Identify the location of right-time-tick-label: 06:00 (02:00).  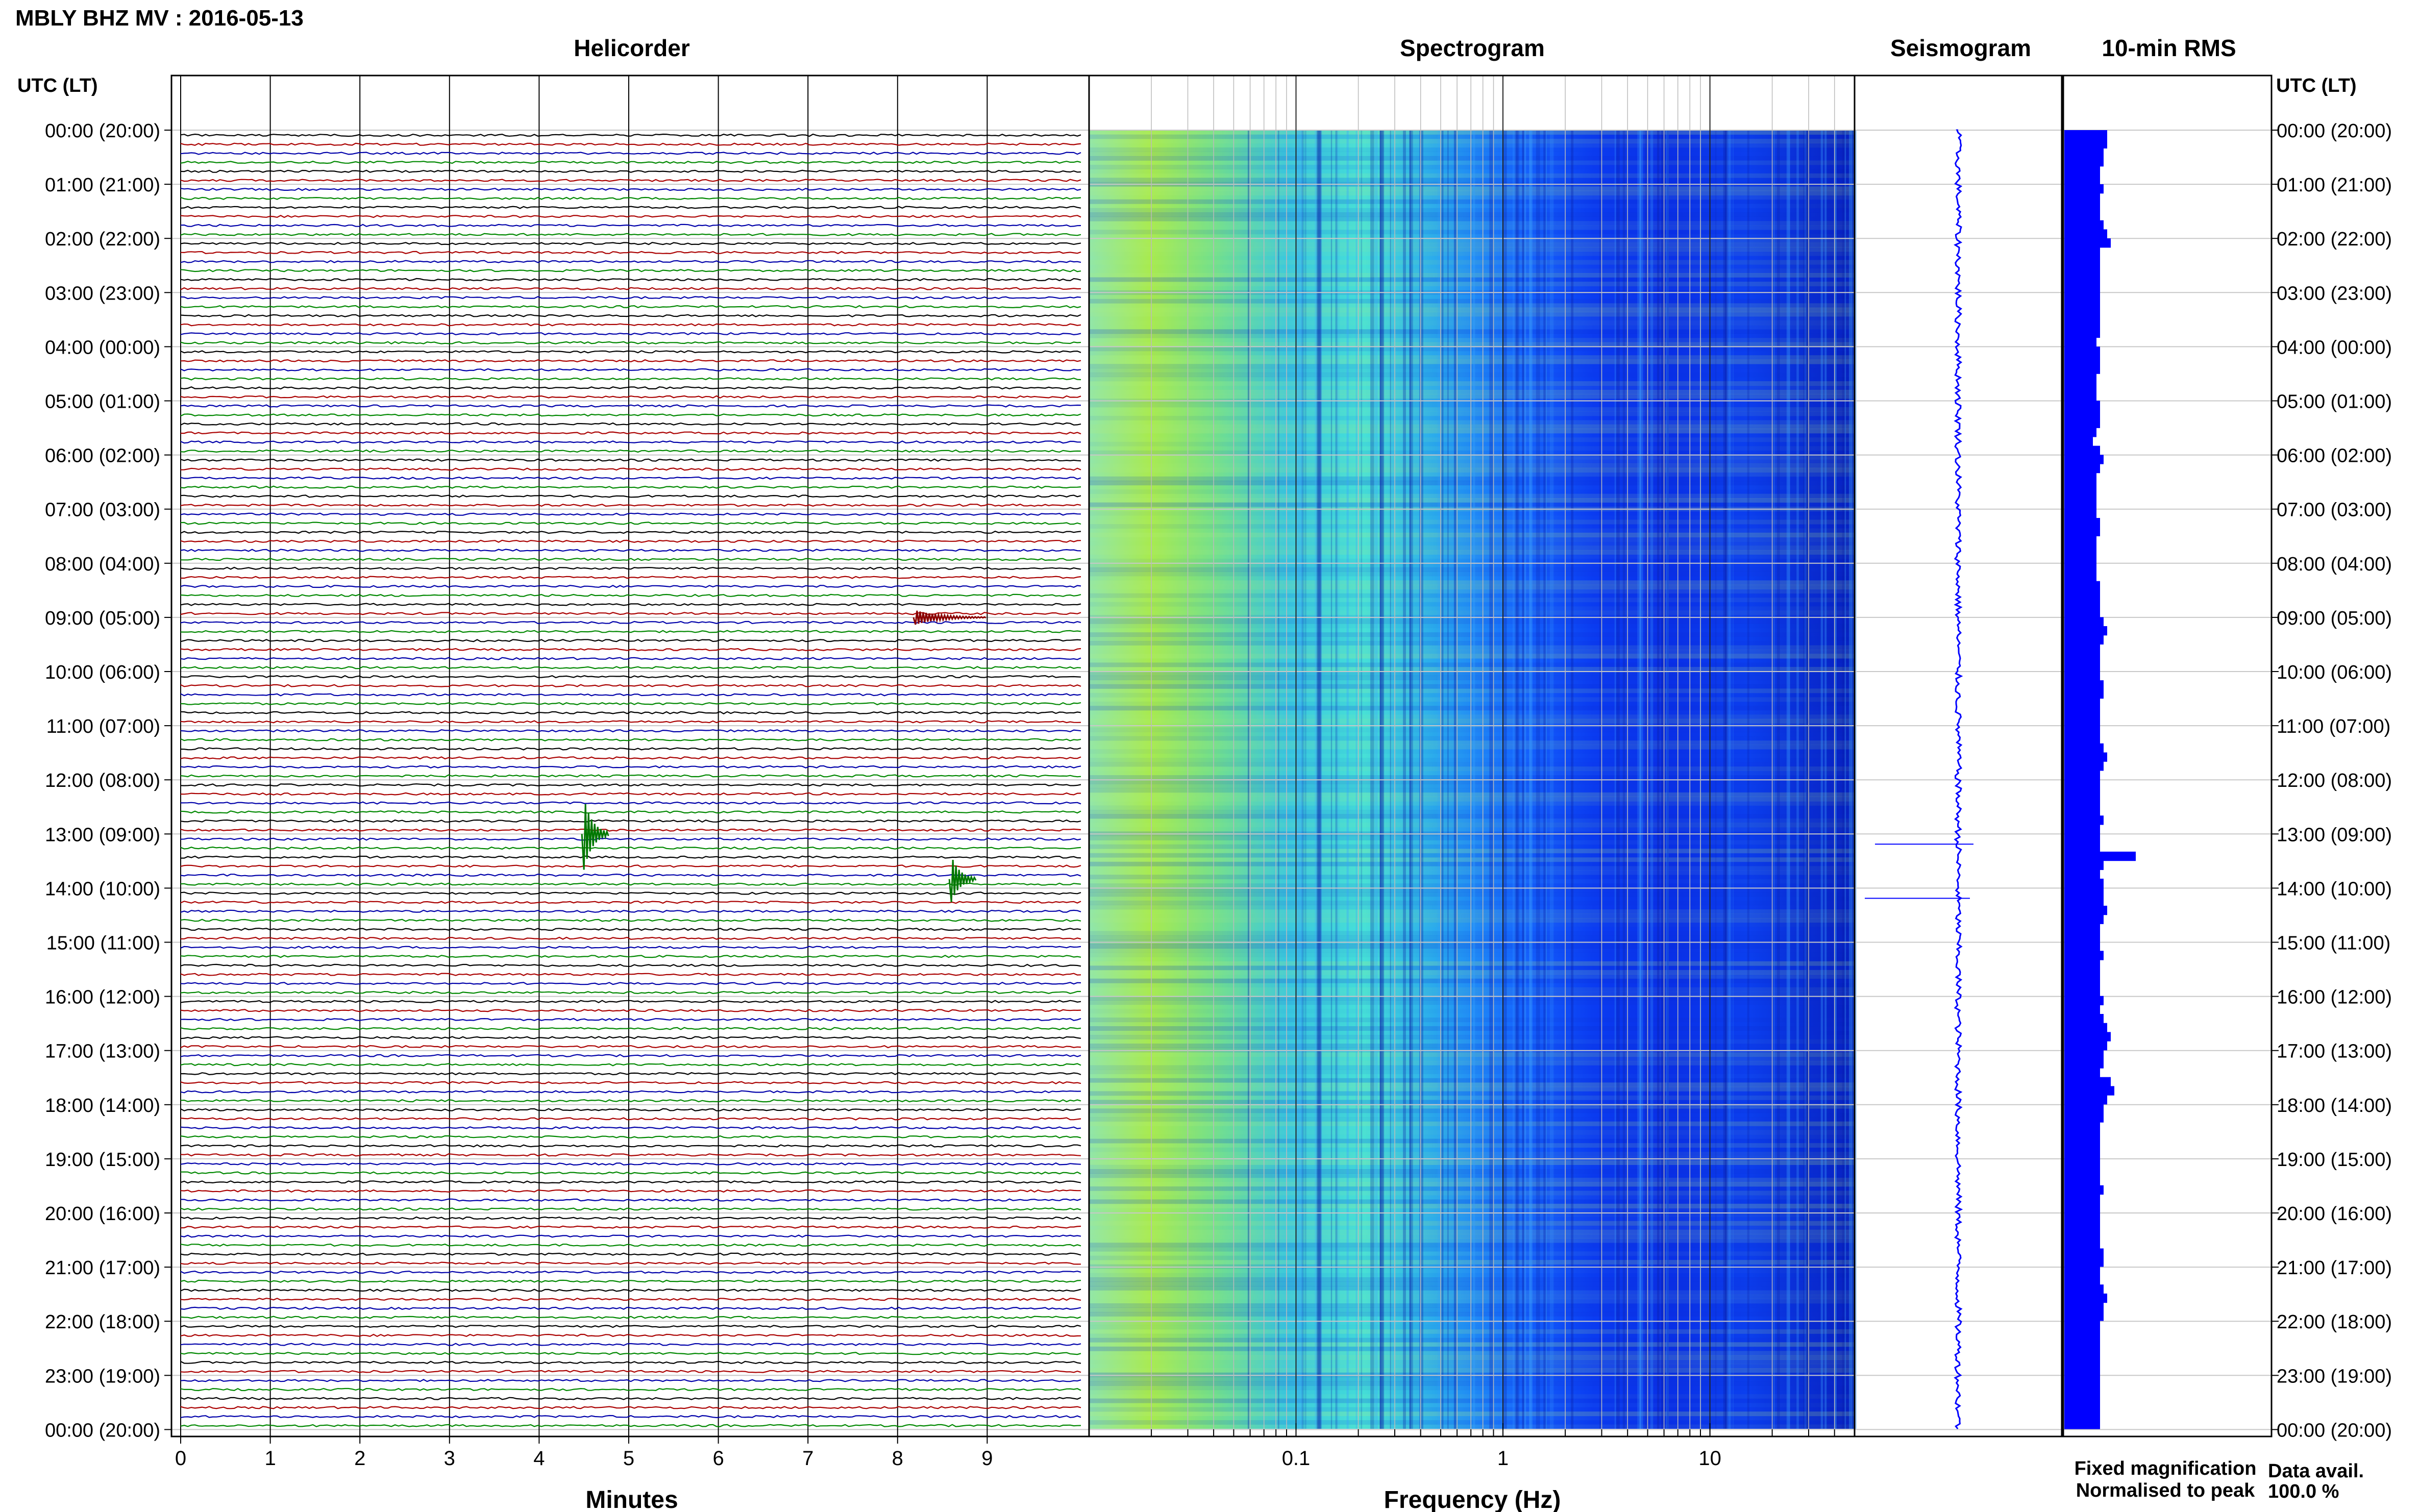
(2334, 456).